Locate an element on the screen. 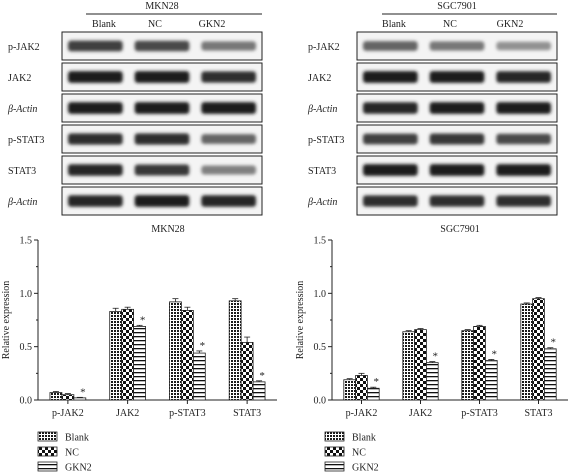  x-tick-label: STAT3 is located at coordinates (247, 413).